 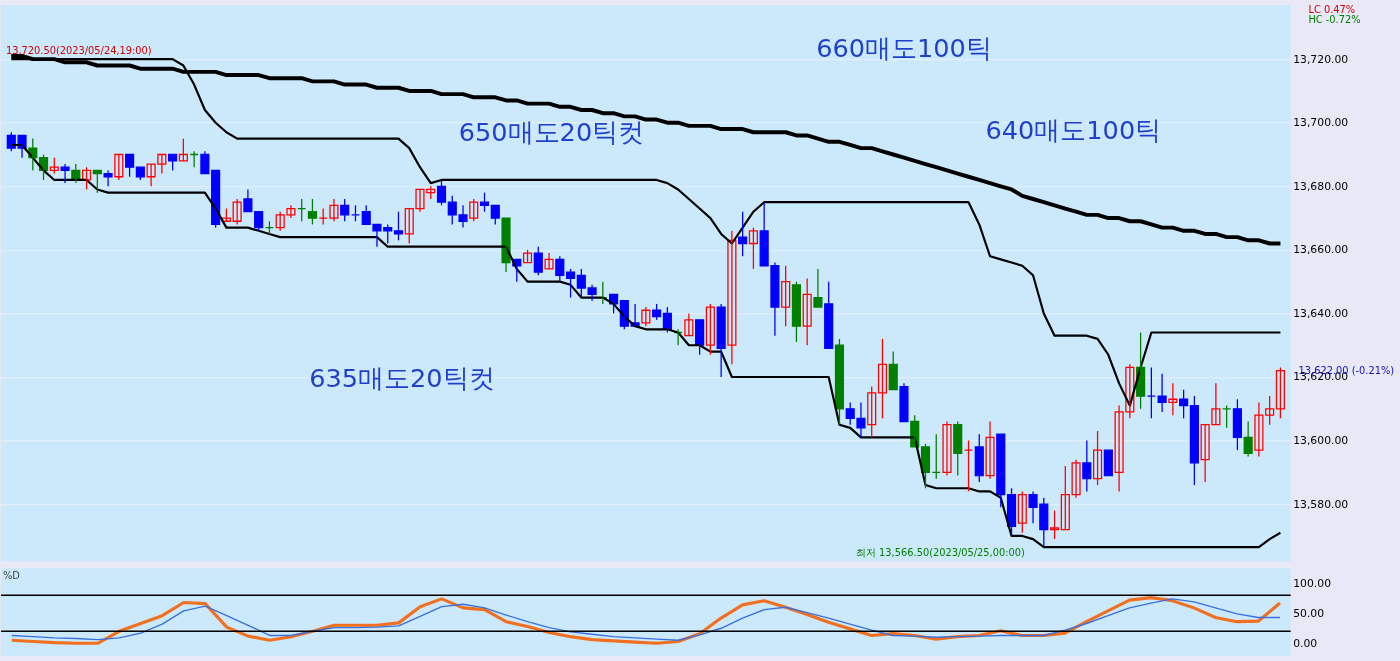 I want to click on annotation: 650매도20틱컷, so click(x=551, y=131).